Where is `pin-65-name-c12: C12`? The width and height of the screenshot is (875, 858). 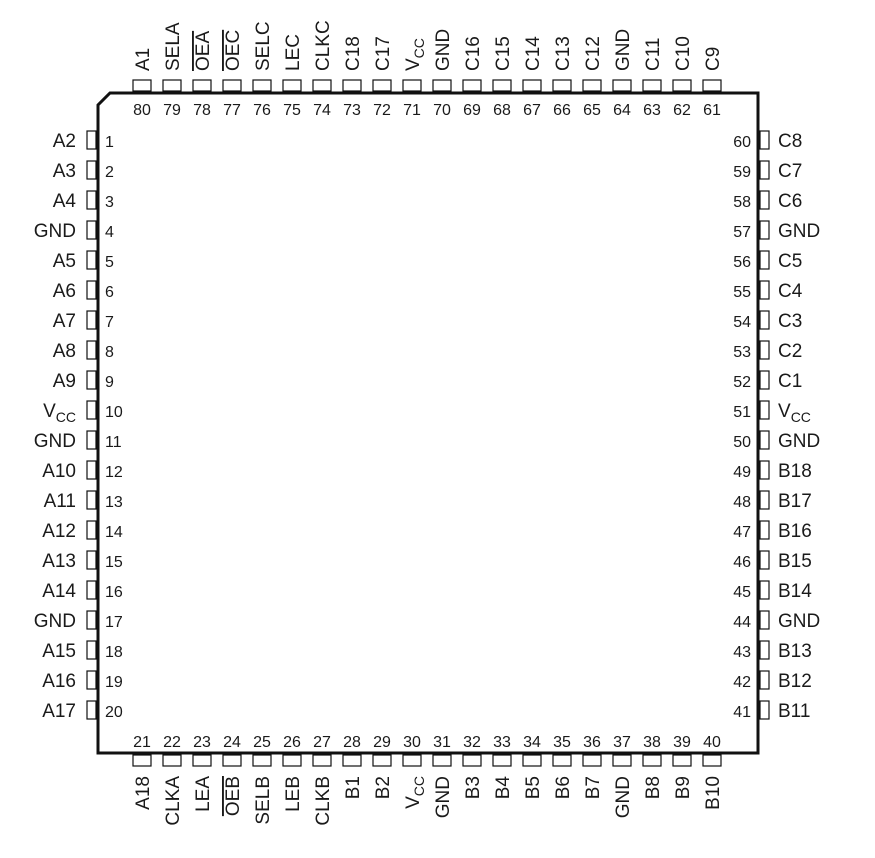 pin-65-name-c12: C12 is located at coordinates (593, 53).